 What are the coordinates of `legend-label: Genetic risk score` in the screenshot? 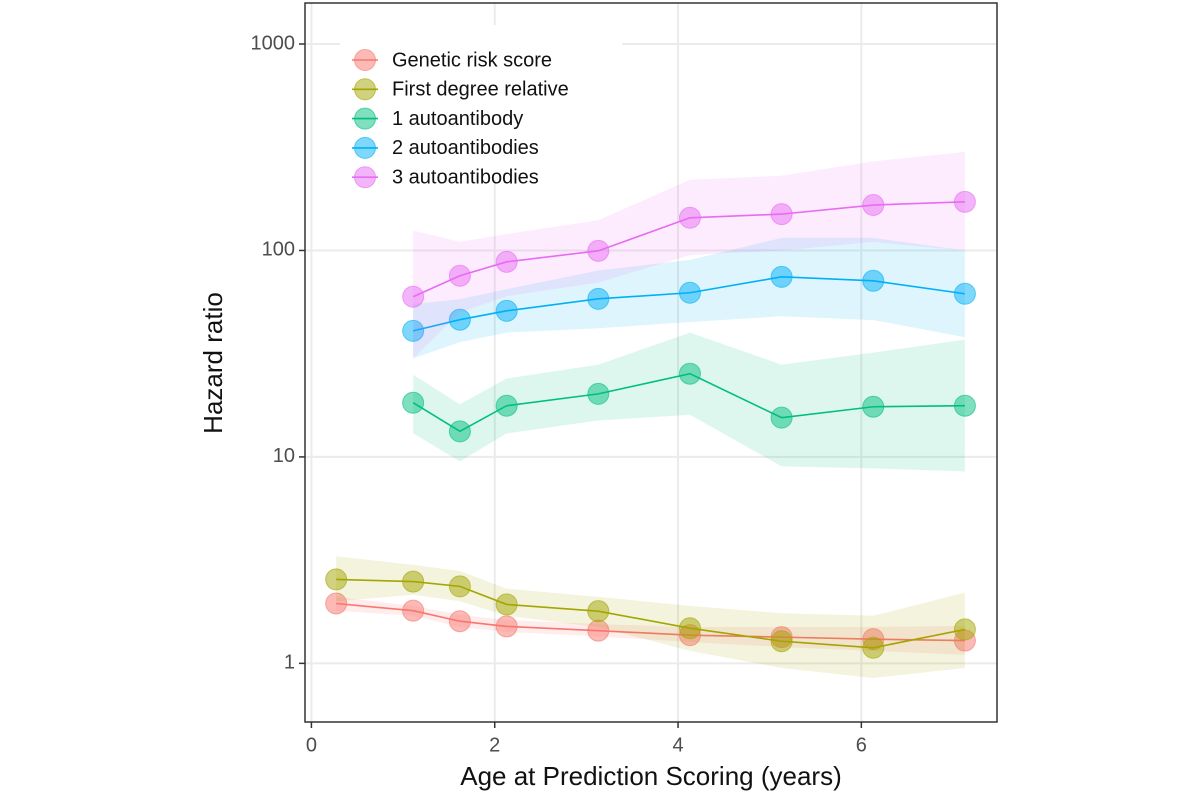 It's located at (472, 60).